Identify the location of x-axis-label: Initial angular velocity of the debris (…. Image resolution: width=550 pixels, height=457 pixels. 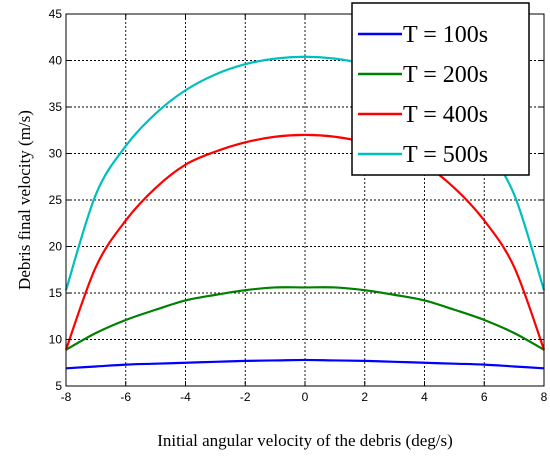
(305, 440).